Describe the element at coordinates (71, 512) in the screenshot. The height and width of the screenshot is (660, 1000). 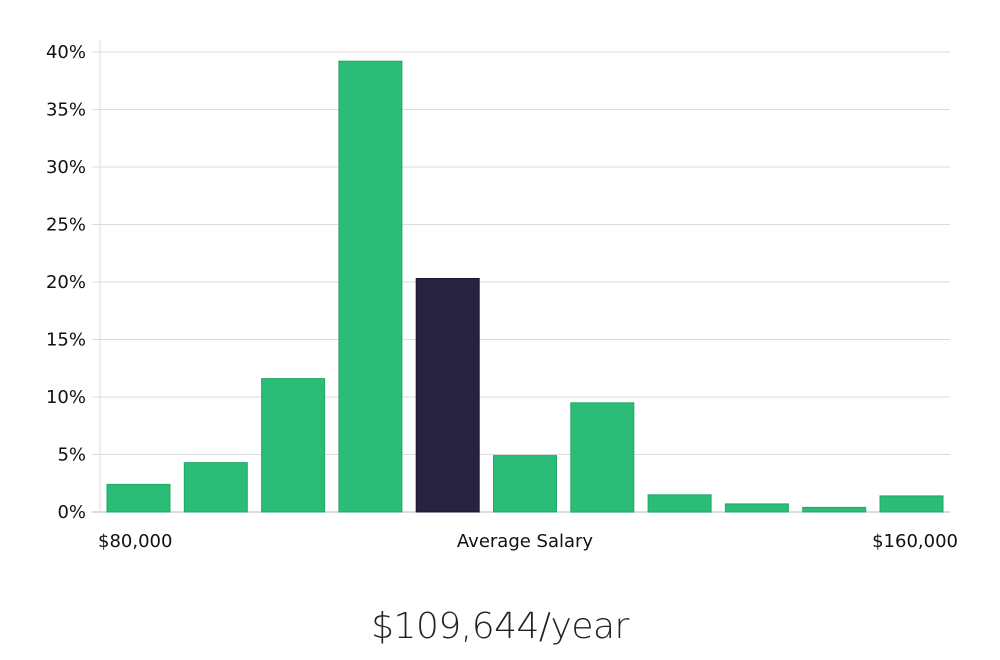
I see `y-tick-label: 0%` at that location.